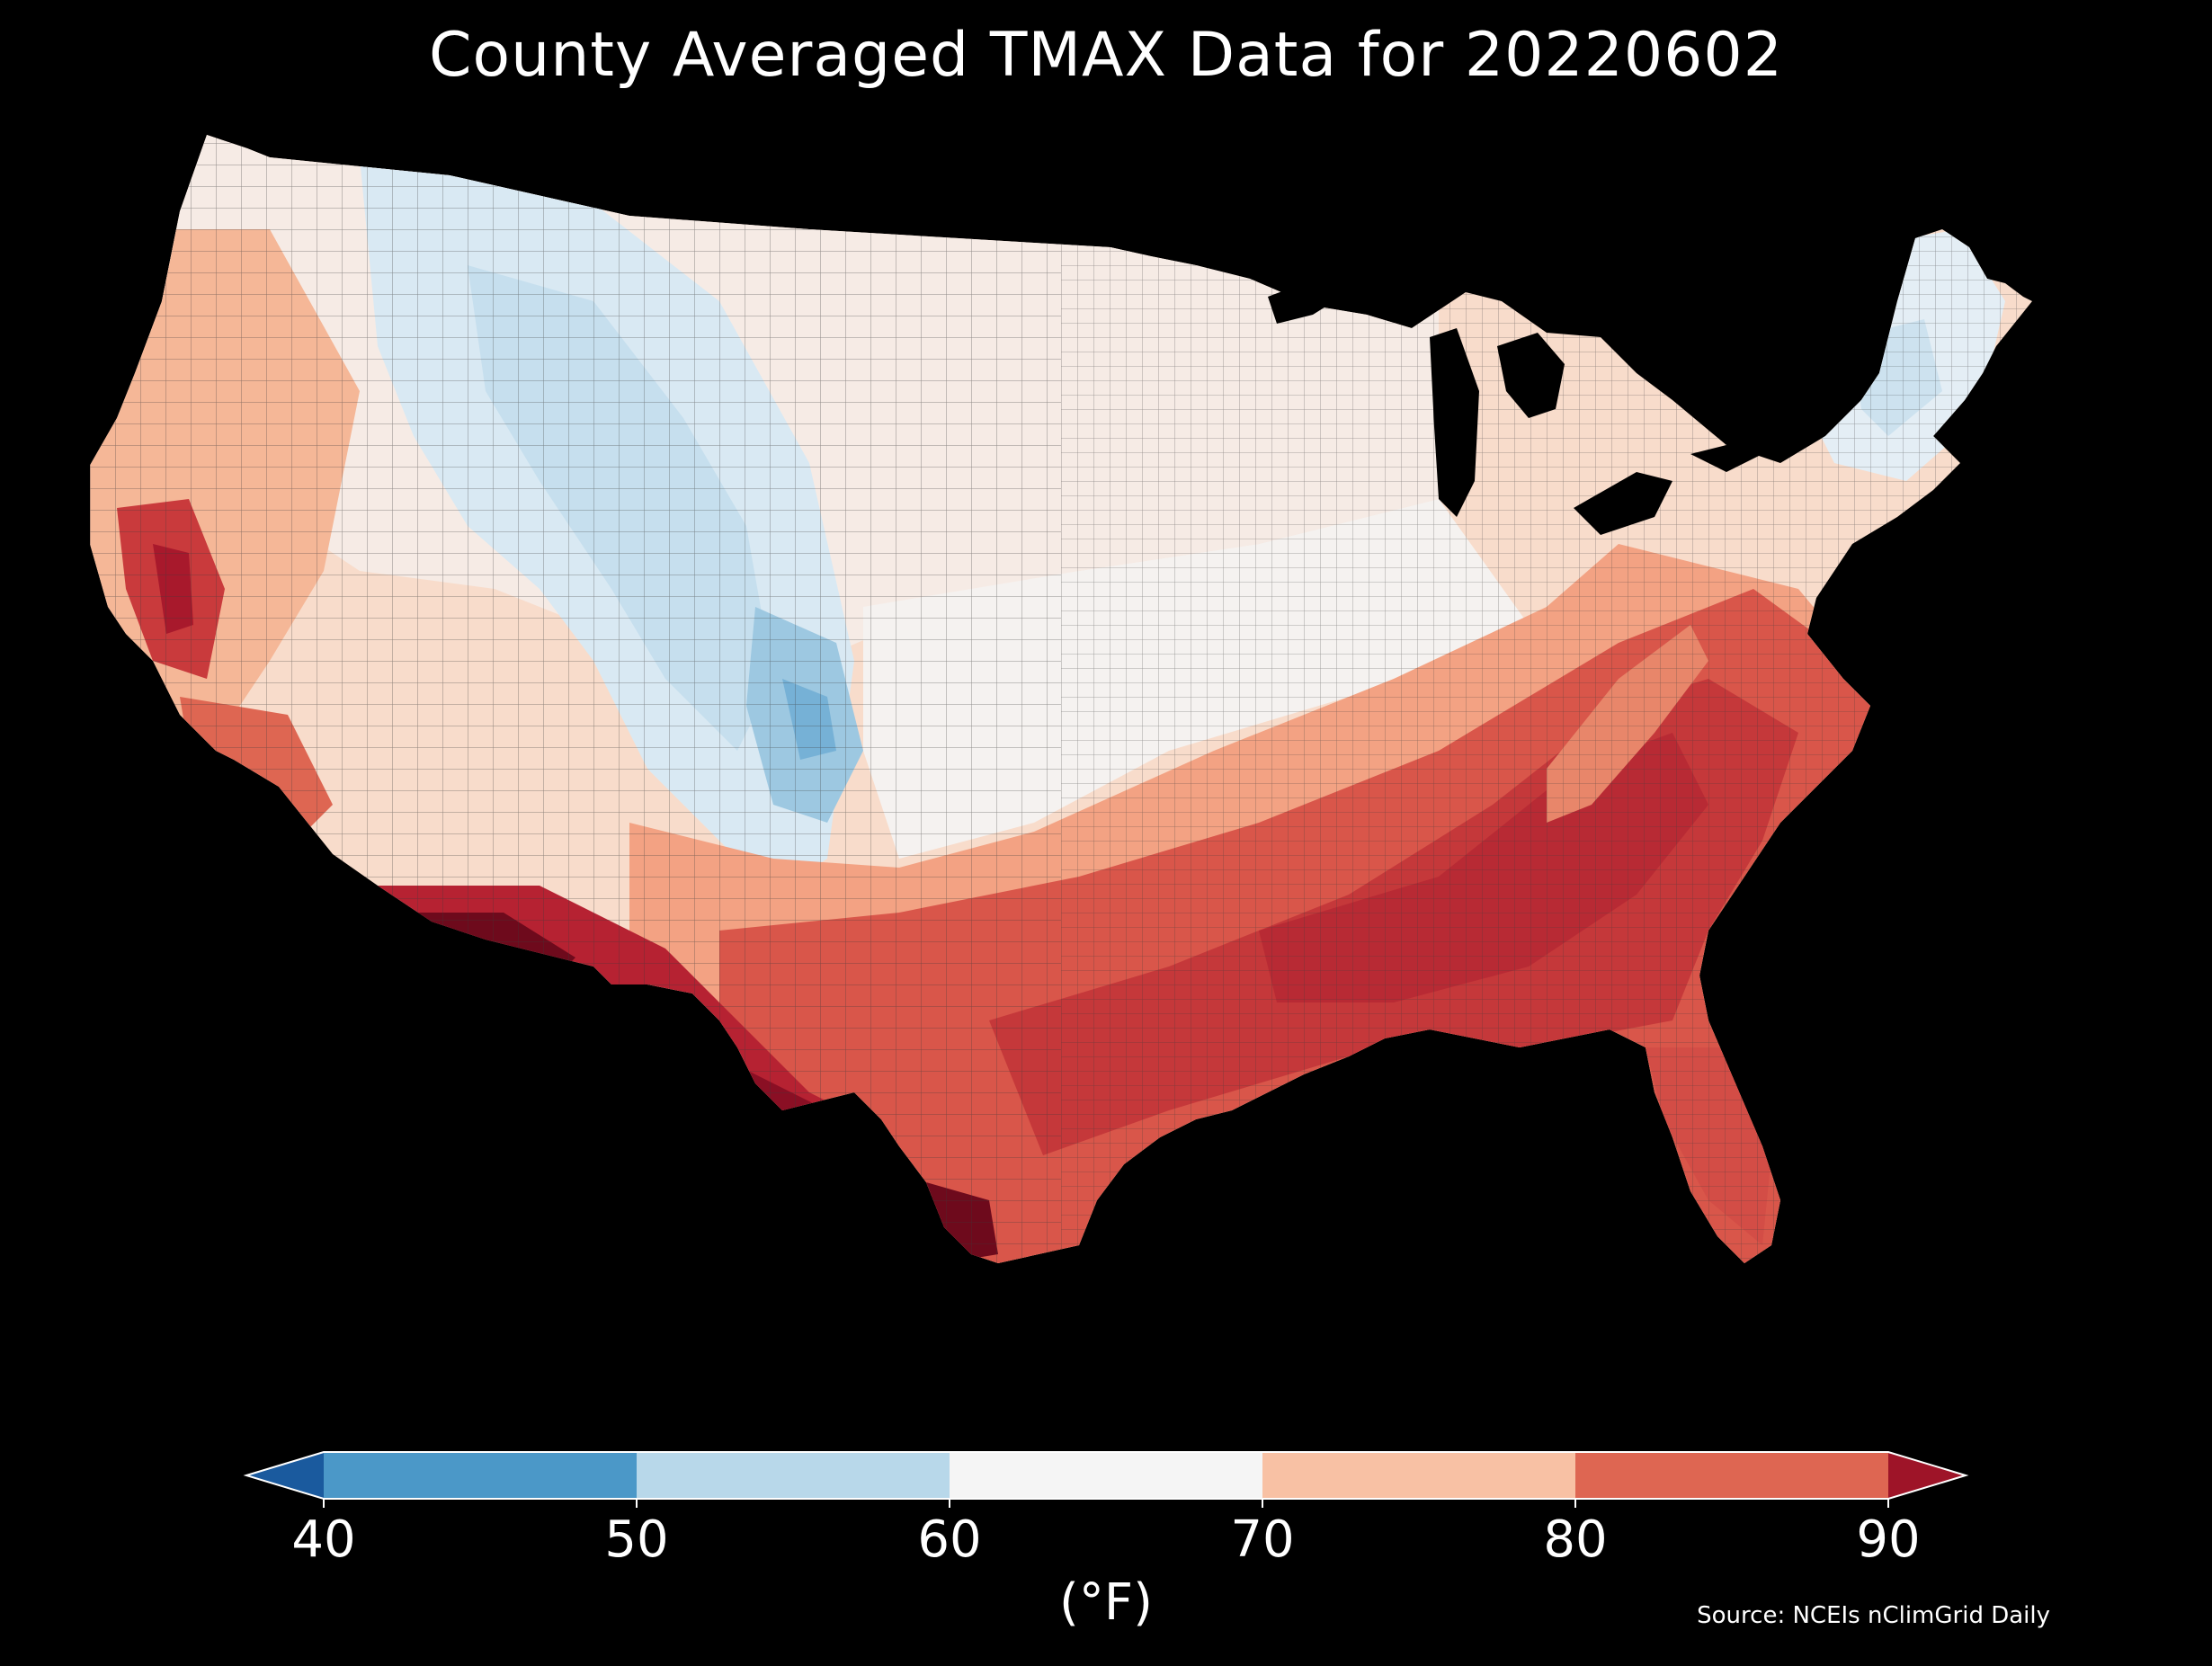 The width and height of the screenshot is (2212, 1666). I want to click on colorbar-under-arrow, so click(285, 1475).